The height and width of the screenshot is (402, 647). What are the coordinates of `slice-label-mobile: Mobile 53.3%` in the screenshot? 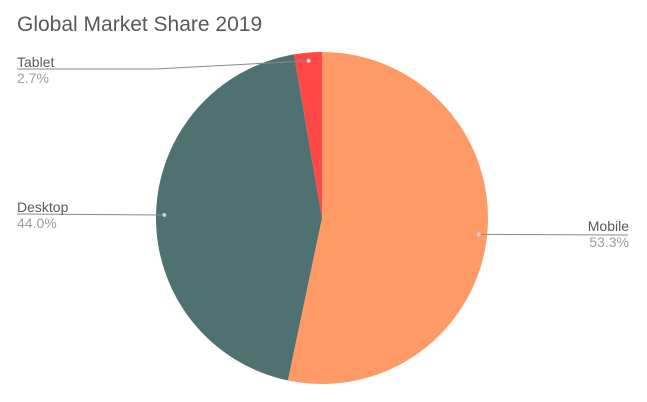 It's located at (608, 234).